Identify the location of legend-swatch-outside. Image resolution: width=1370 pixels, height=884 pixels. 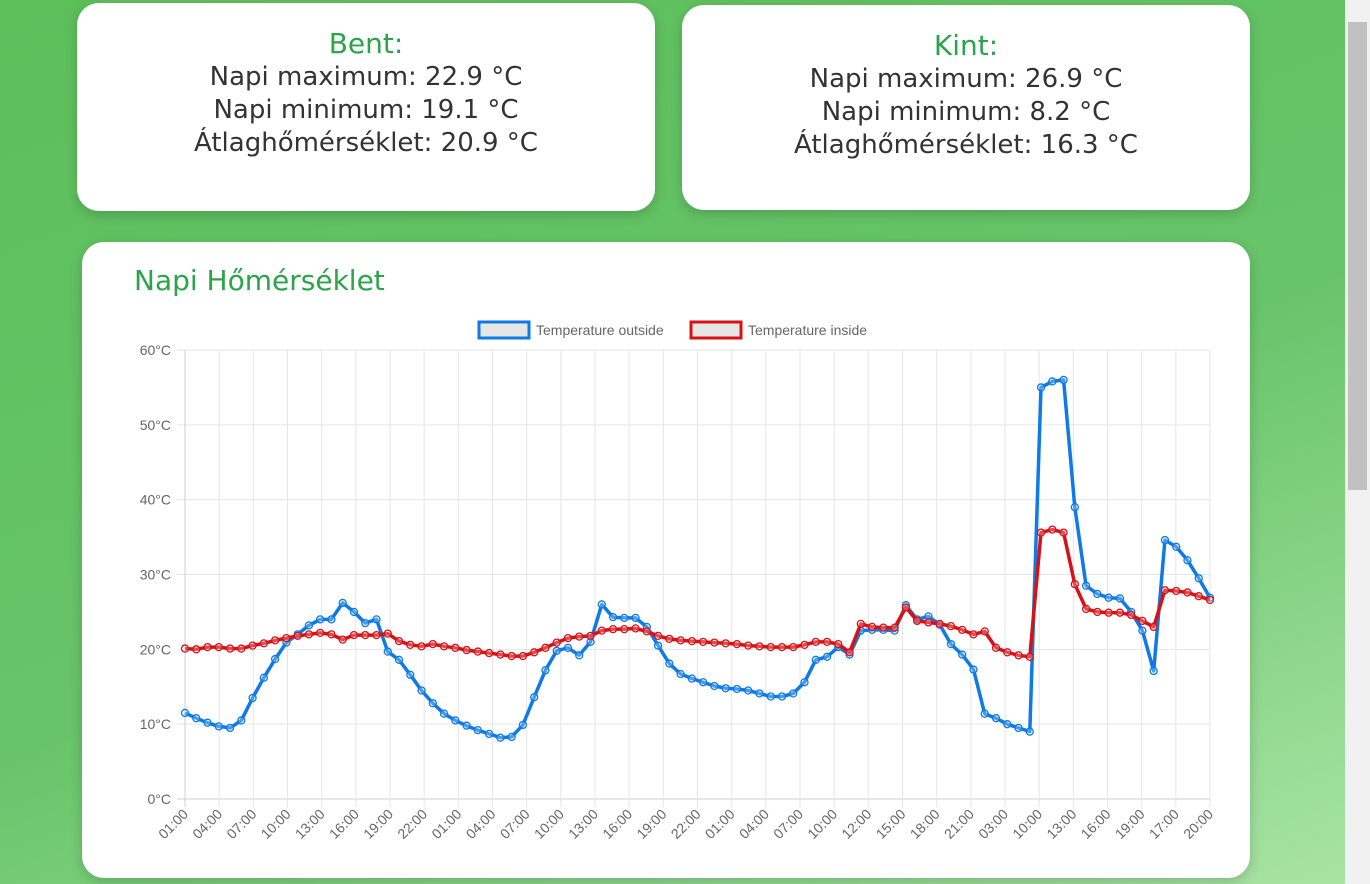
(504, 330).